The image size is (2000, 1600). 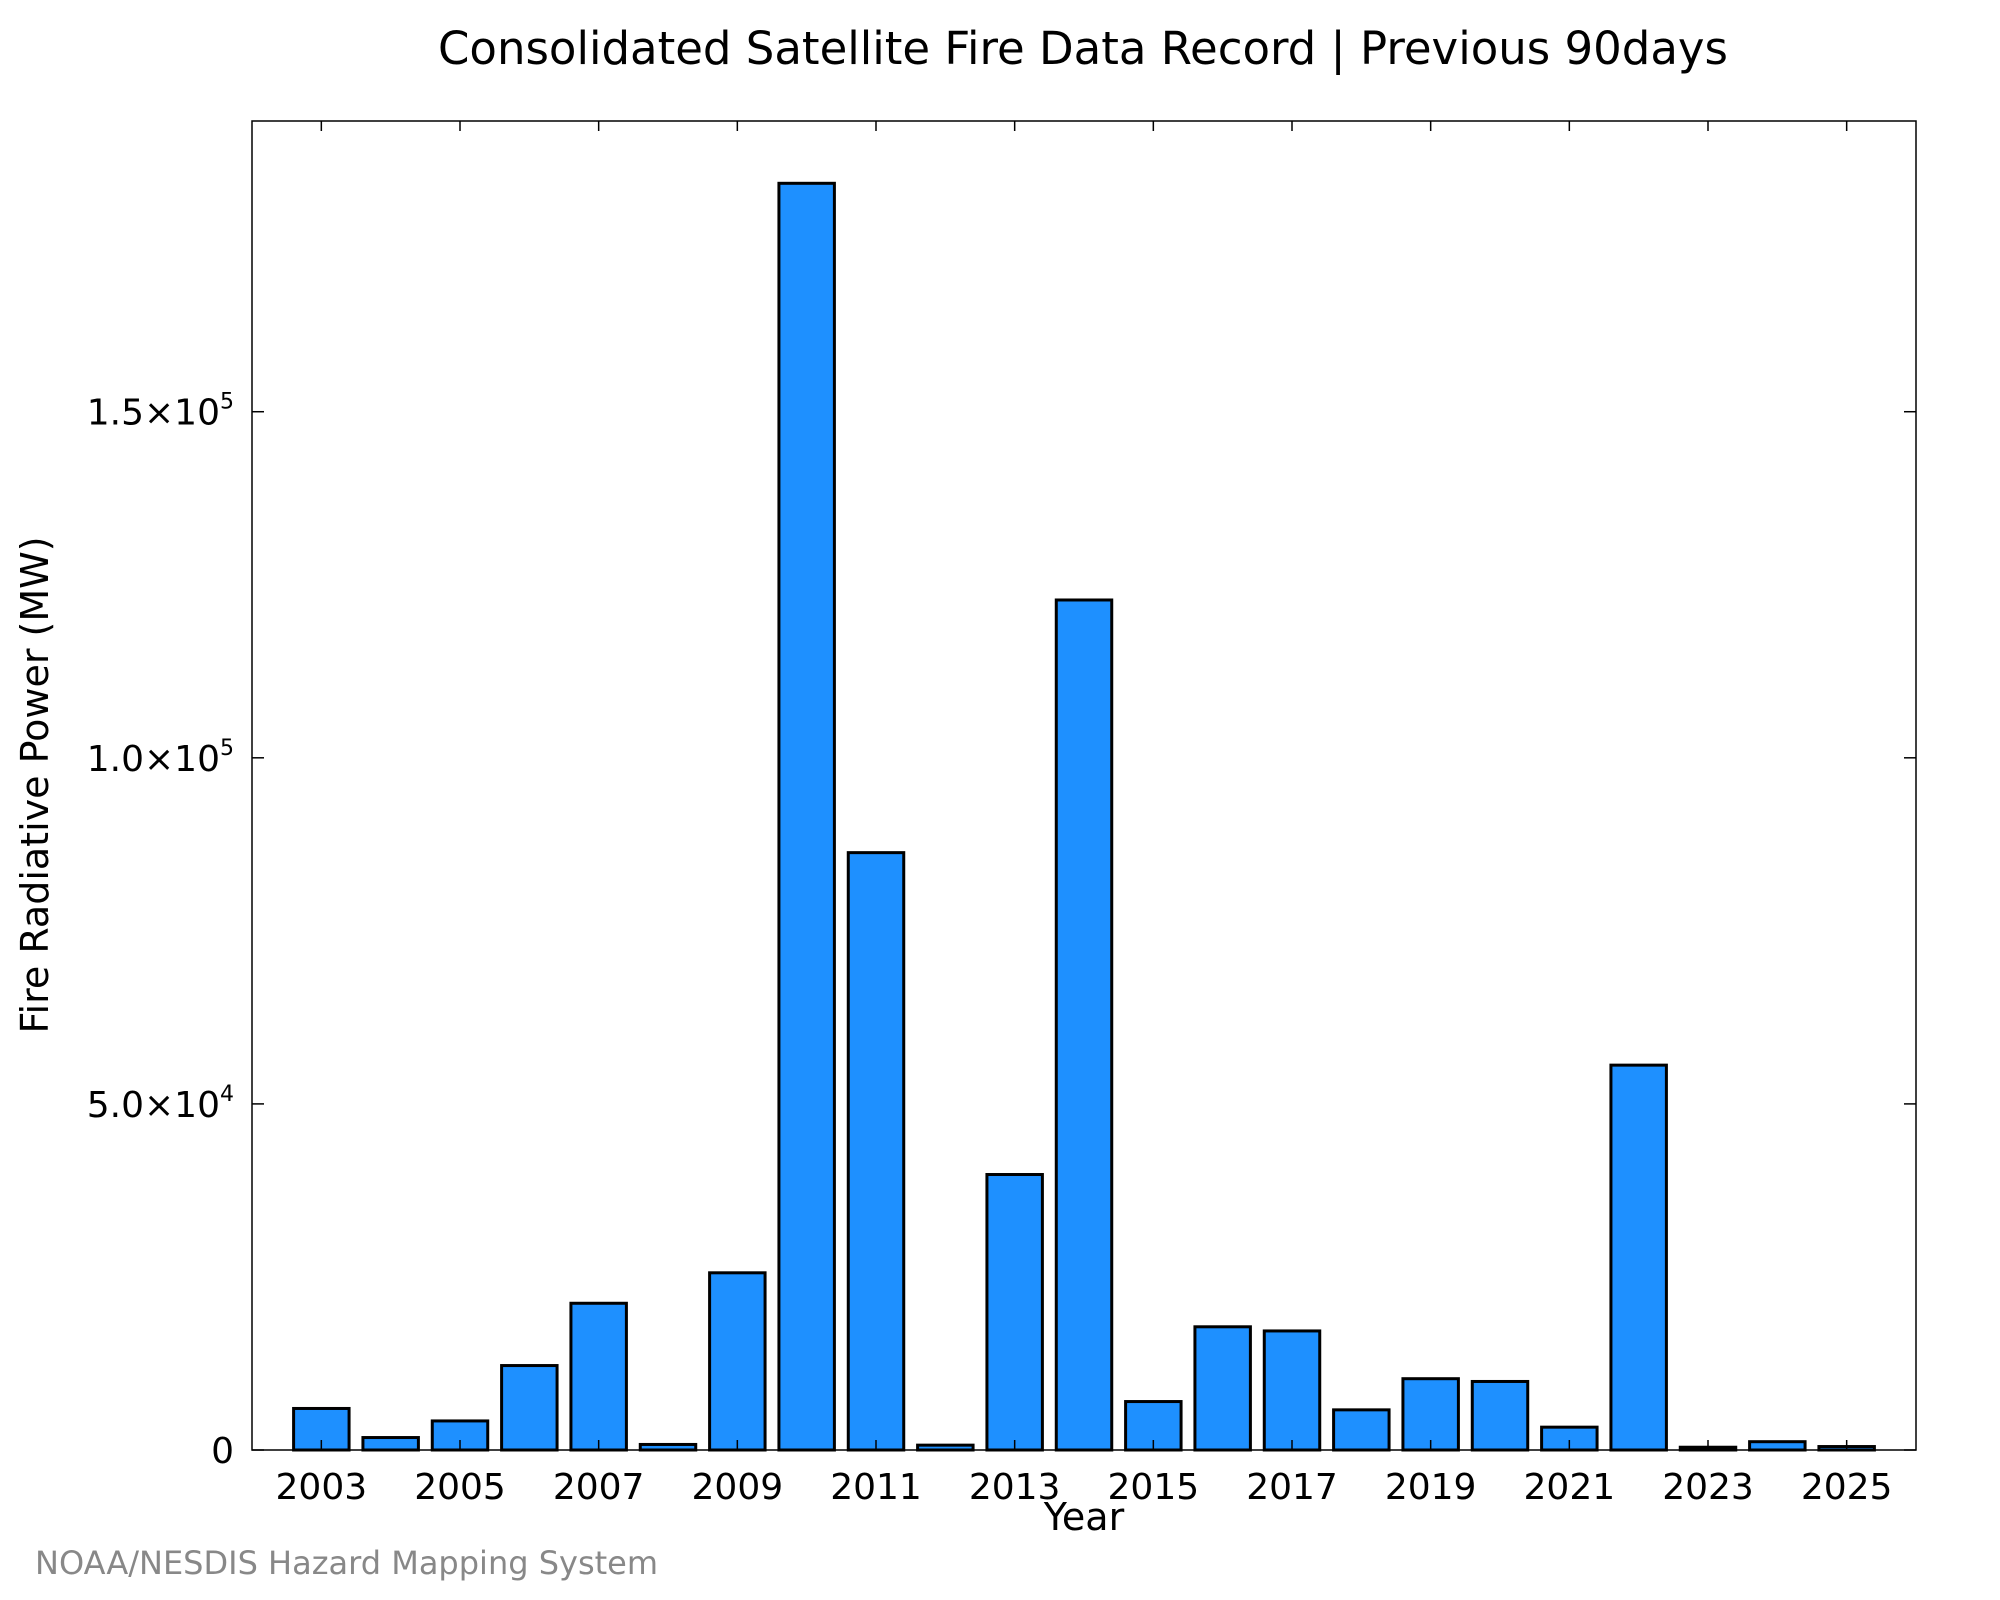 What do you see at coordinates (806, 816) in the screenshot?
I see `bar-2010` at bounding box center [806, 816].